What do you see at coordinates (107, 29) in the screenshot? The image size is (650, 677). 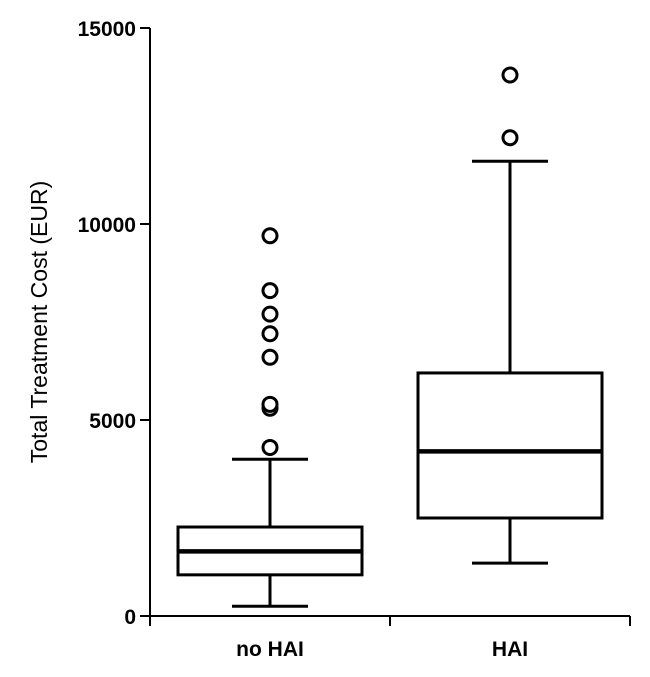 I see `y-tick-label: 15000` at bounding box center [107, 29].